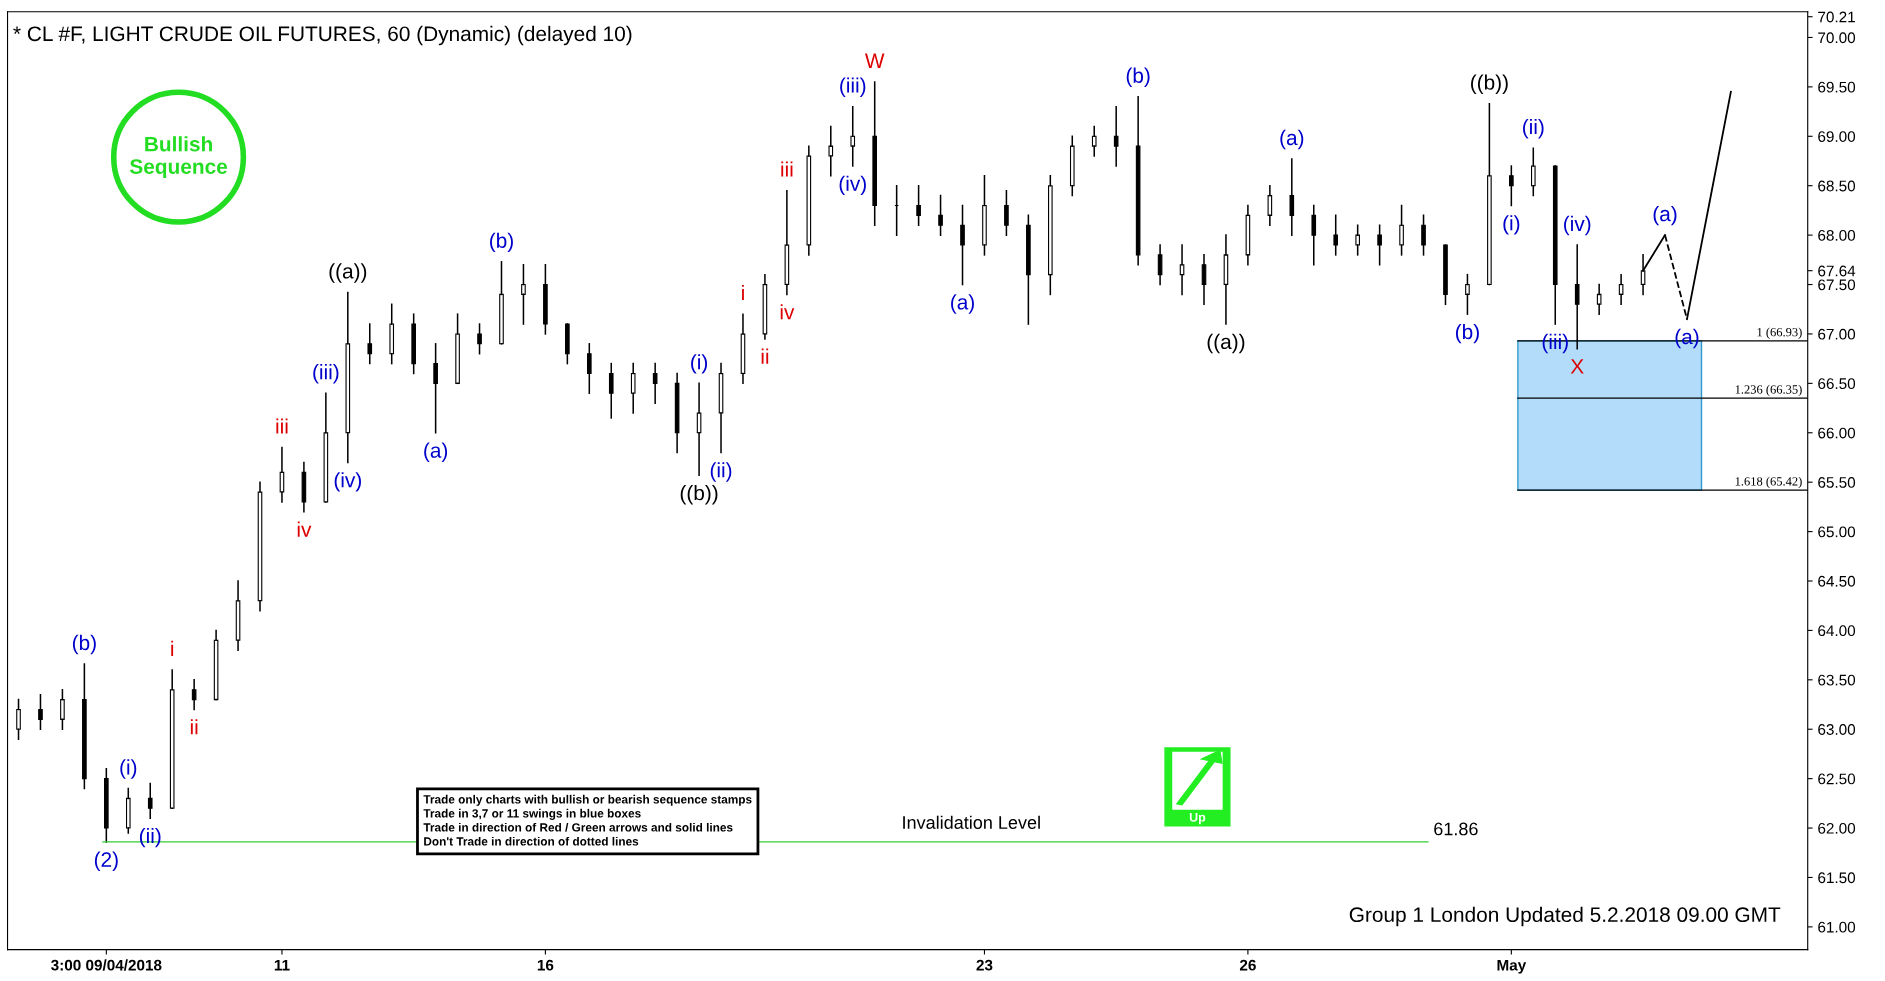 Image resolution: width=1885 pixels, height=981 pixels. I want to click on annotation: Trade only charts with bullish or bearish sequence stamps Trade in 3,7 or 11 swings in blue boxes Trade in direction of Red / Green arrows and solid lines Don't Trade in direction of dotted lines, so click(587, 820).